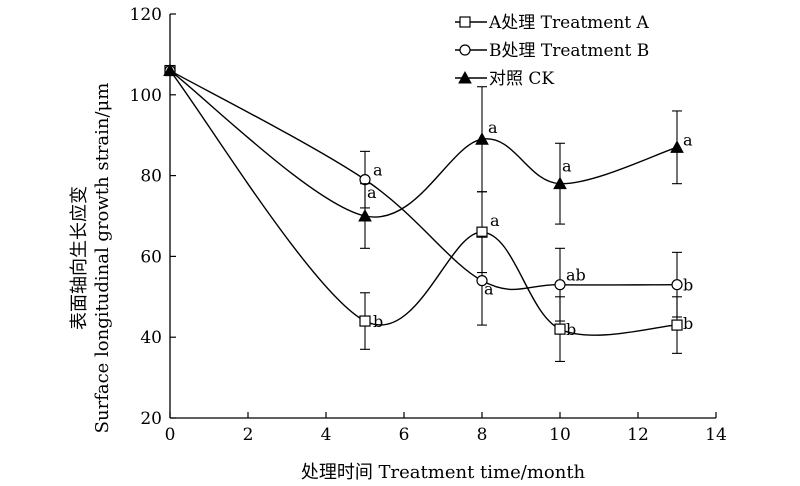 Image resolution: width=800 pixels, height=486 pixels. Describe the element at coordinates (560, 435) in the screenshot. I see `x-tick-label: 10` at that location.